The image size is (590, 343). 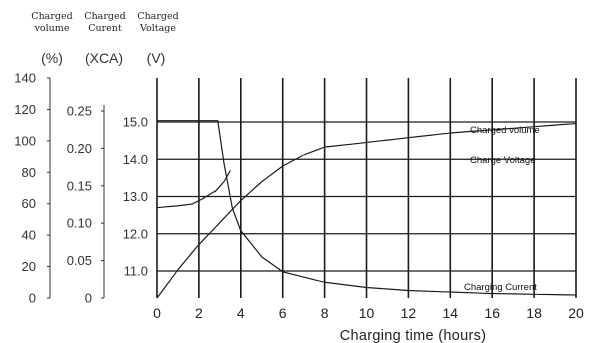 I want to click on axis-units: (%) (XCA) (V), so click(x=103, y=58).